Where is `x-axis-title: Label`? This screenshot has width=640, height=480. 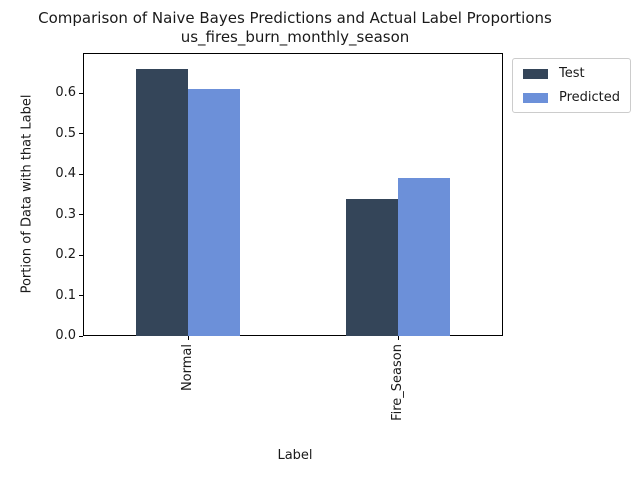 x-axis-title: Label is located at coordinates (295, 455).